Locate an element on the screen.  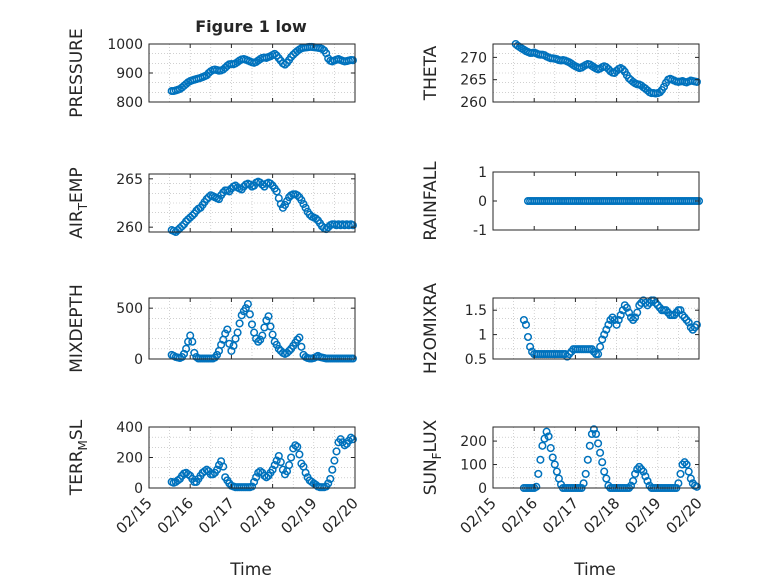
y-tick-label: -1 is located at coordinates (480, 231).